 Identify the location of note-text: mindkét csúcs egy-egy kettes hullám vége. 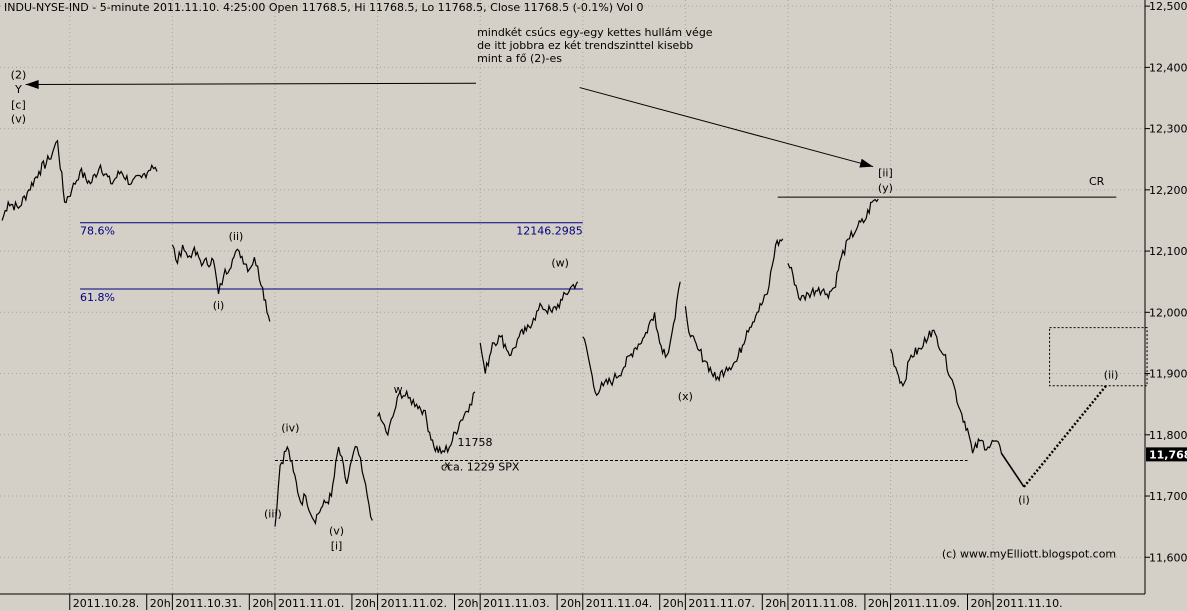
(595, 32).